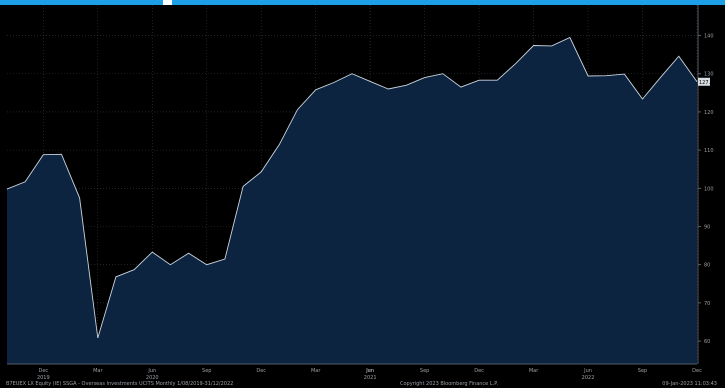 The width and height of the screenshot is (725, 388). I want to click on y-tick-label: 60, so click(707, 342).